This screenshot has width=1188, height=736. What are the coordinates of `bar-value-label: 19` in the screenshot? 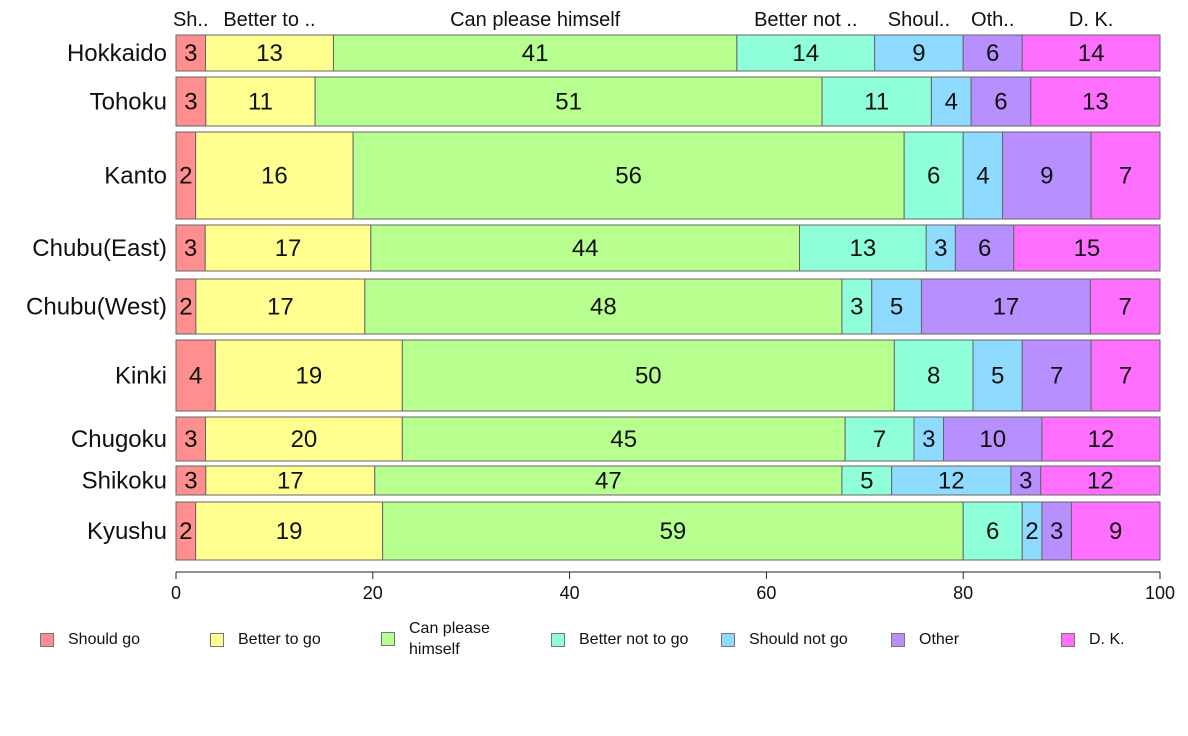 It's located at (289, 531).